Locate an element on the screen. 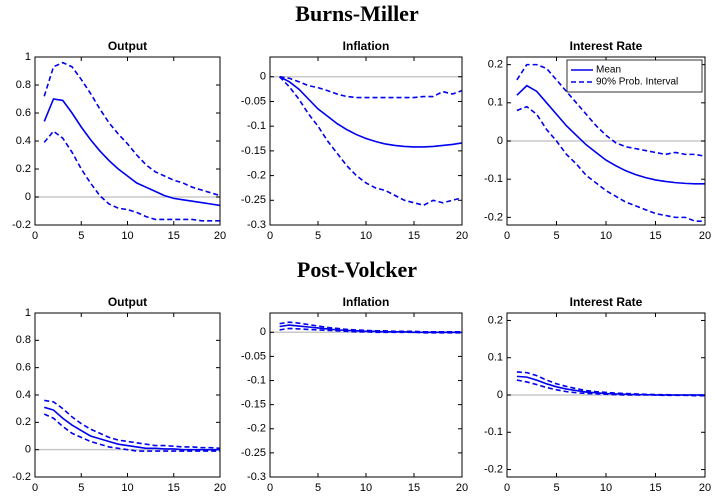 This screenshot has width=715, height=500. legend-label: 90% Prob. Interval is located at coordinates (637, 82).